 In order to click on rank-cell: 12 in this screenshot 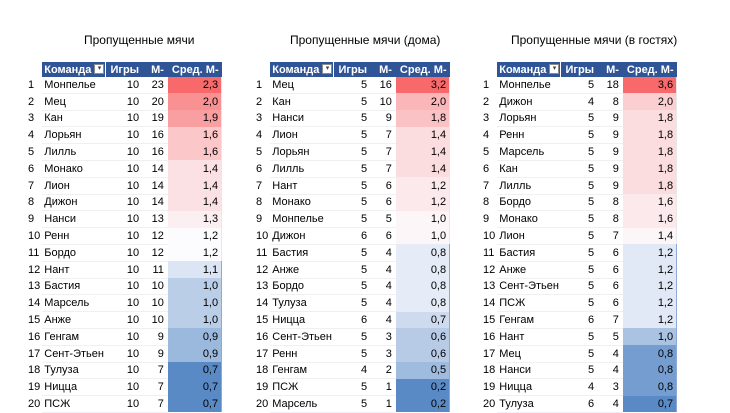, I will do `click(262, 269)`.